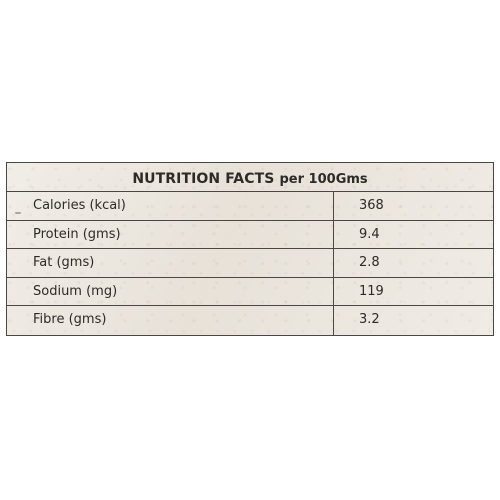 This screenshot has width=500, height=500. I want to click on title-sub: per 100Gms, so click(323, 179).